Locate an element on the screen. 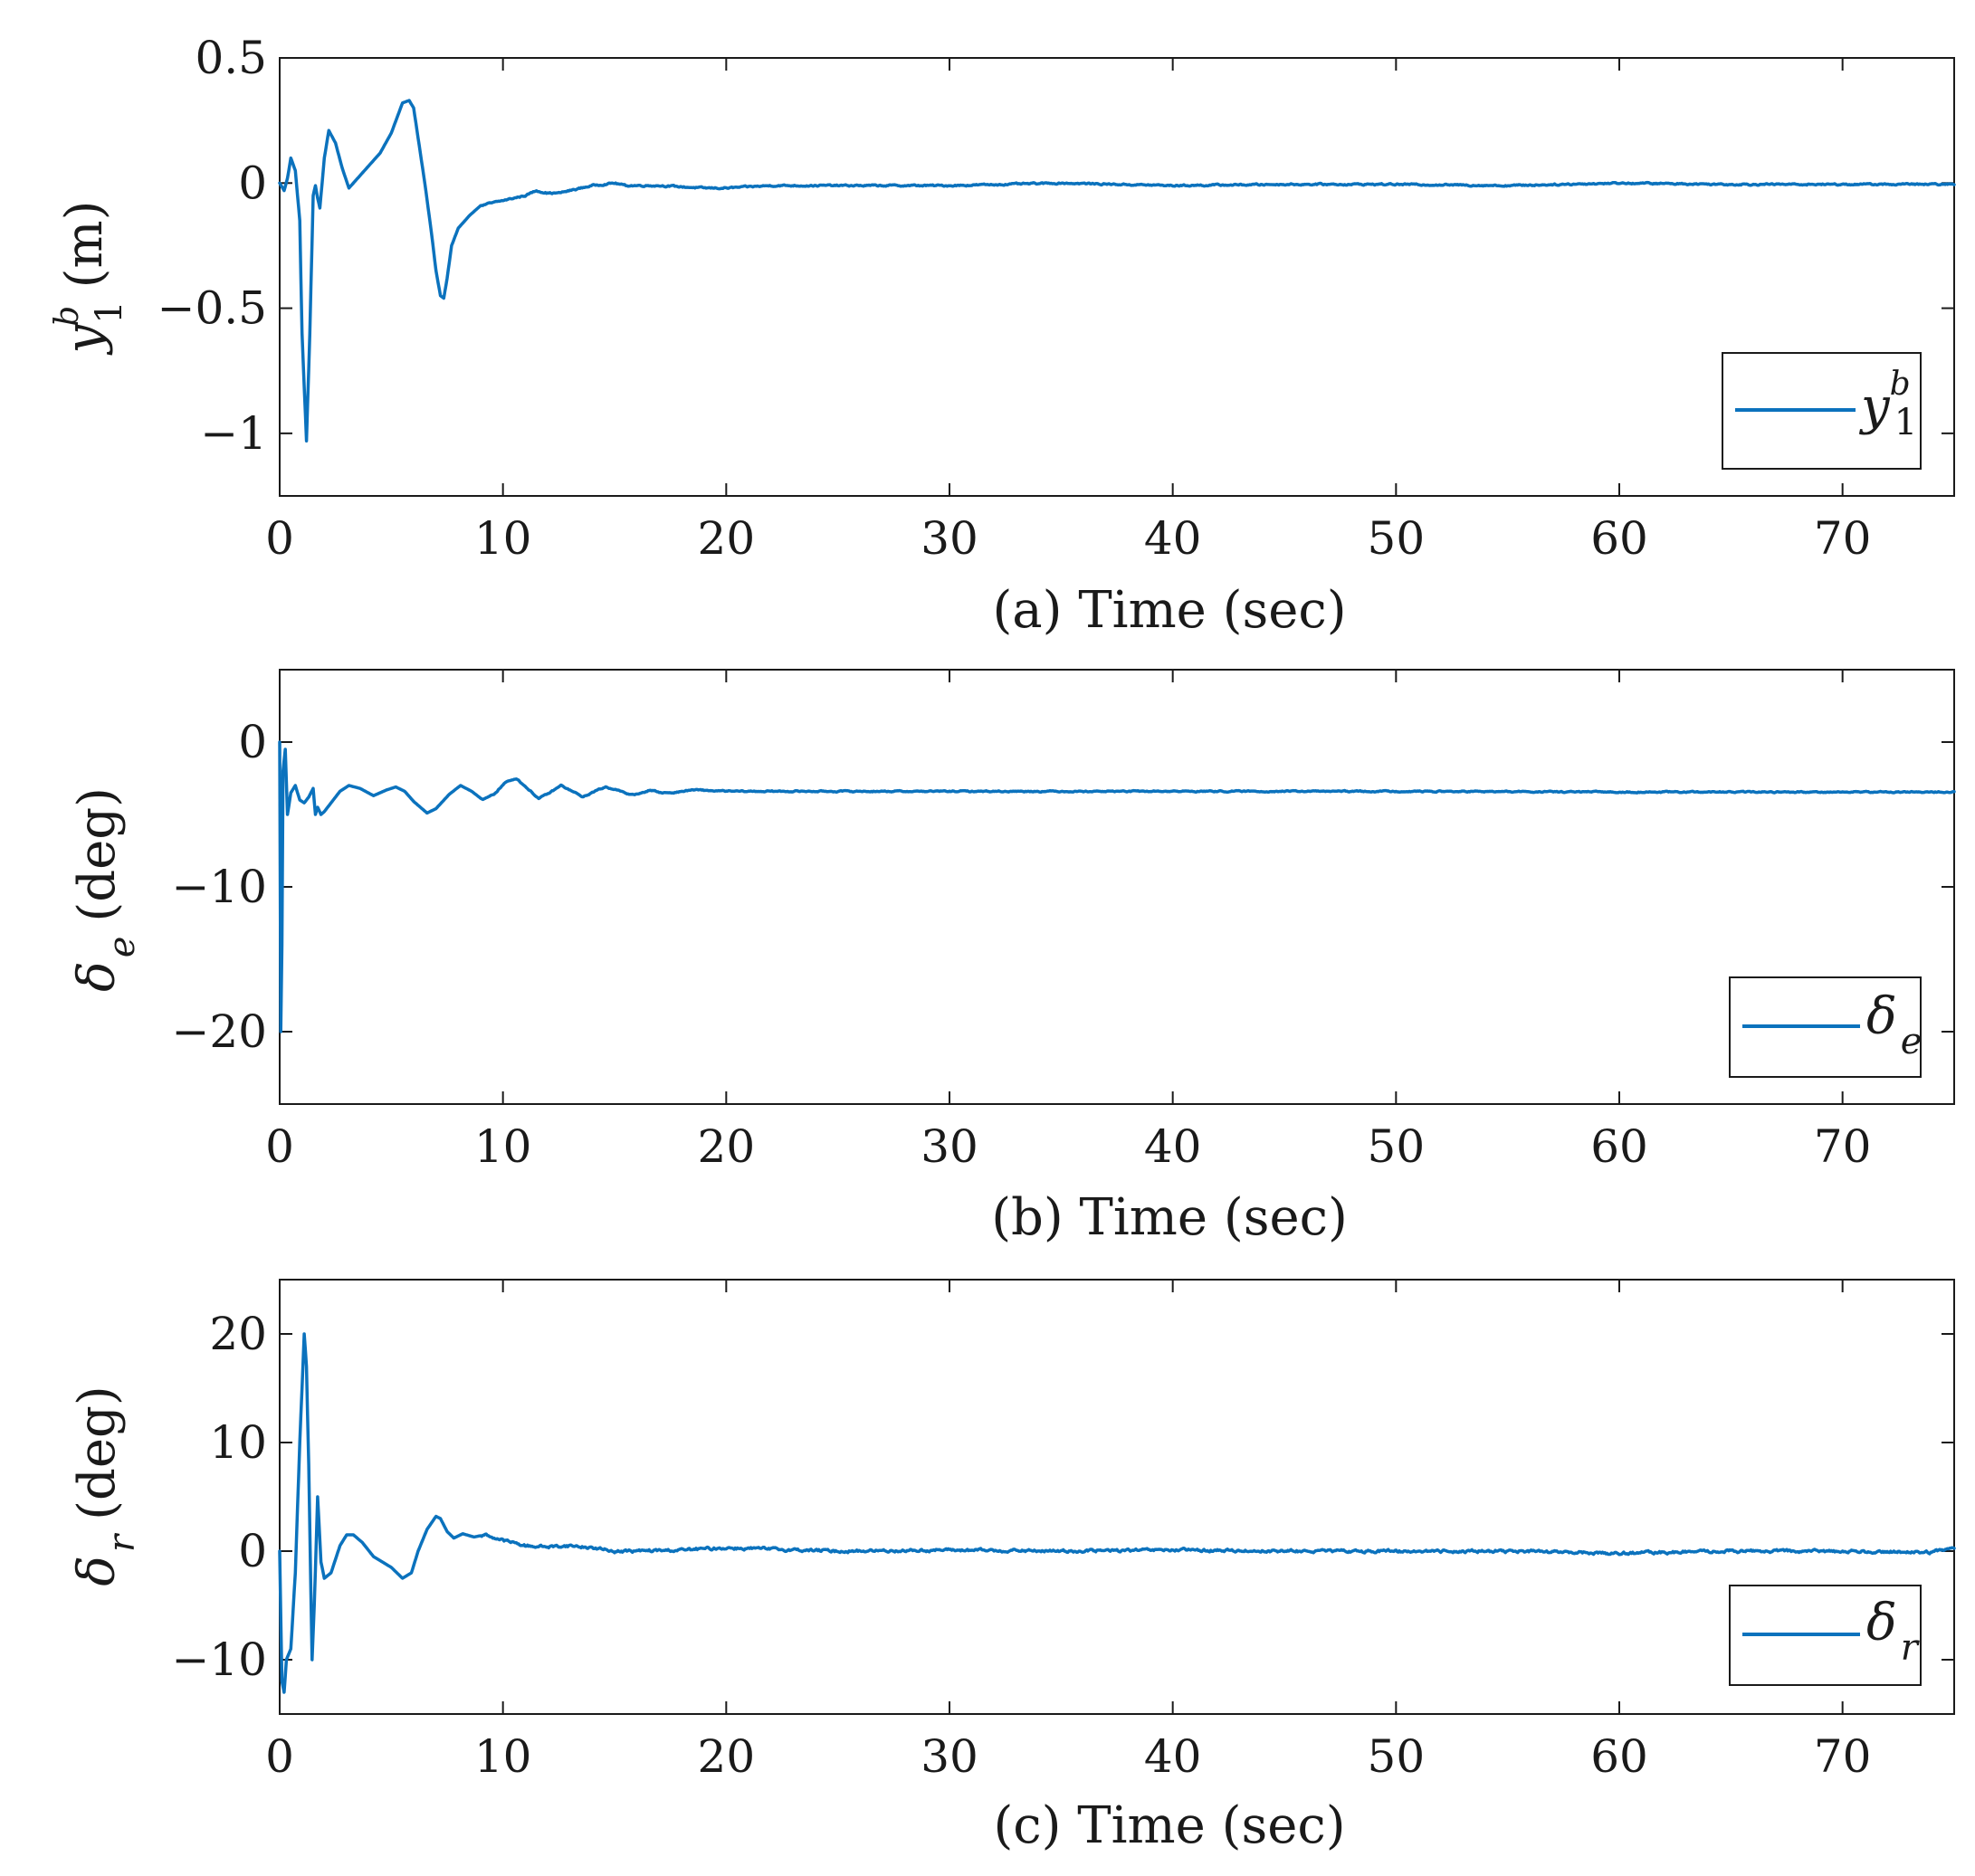  x-tick-label-c-40: 40 is located at coordinates (1173, 1756).